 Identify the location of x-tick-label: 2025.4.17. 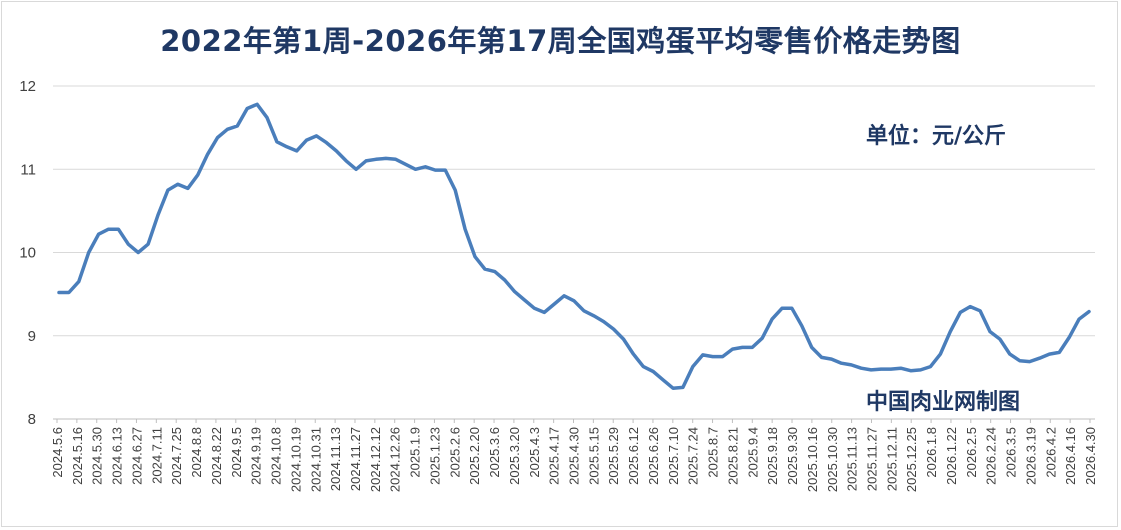
(554, 456).